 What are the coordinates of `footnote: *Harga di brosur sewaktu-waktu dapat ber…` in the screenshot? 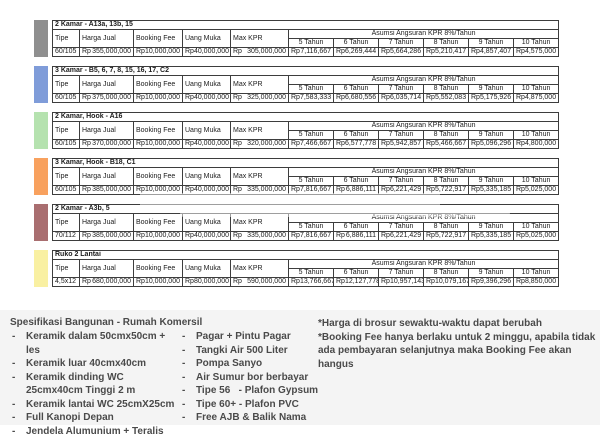 It's located at (457, 324).